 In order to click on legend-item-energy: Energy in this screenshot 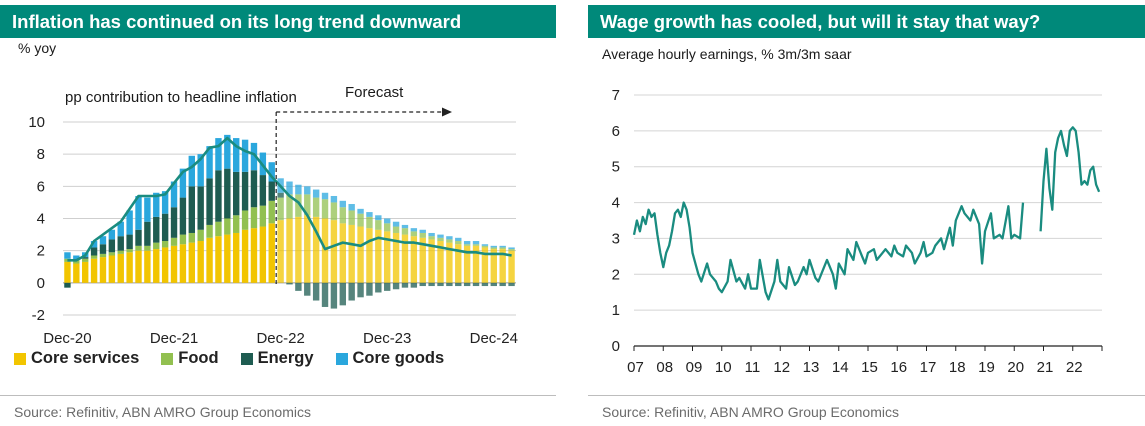, I will do `click(277, 358)`.